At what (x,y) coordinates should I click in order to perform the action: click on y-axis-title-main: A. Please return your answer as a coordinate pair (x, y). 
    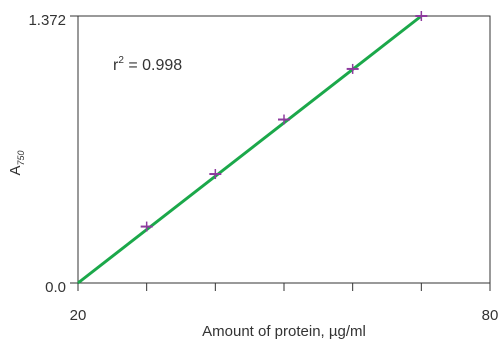
    Looking at the image, I should click on (15, 171).